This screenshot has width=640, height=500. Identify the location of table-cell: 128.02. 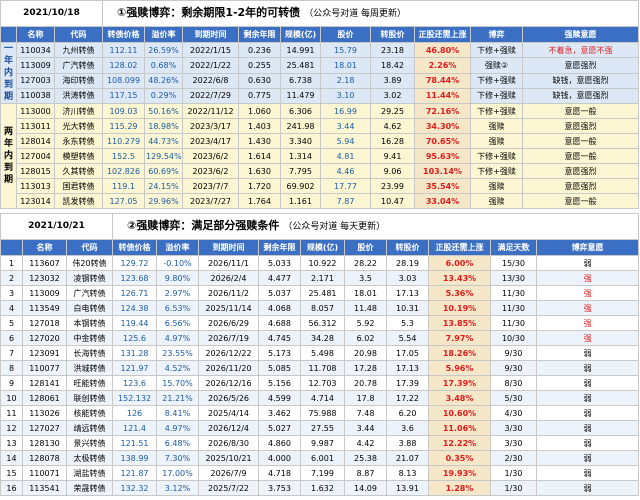
(123, 65).